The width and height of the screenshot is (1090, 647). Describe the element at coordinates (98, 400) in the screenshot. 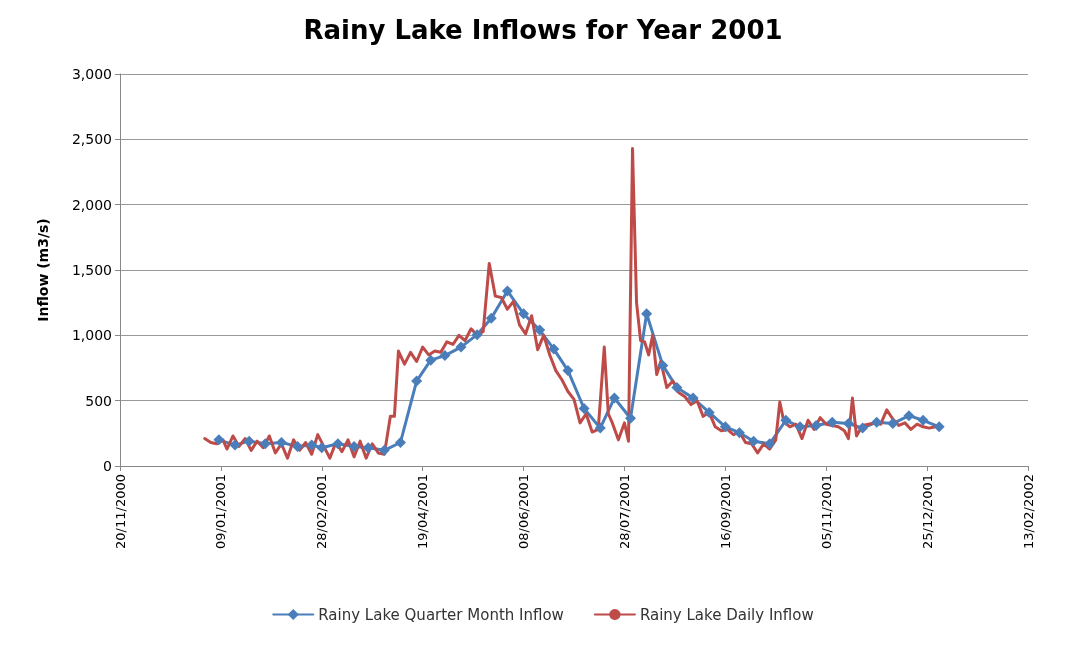

I see `y-tick-label: 500` at that location.